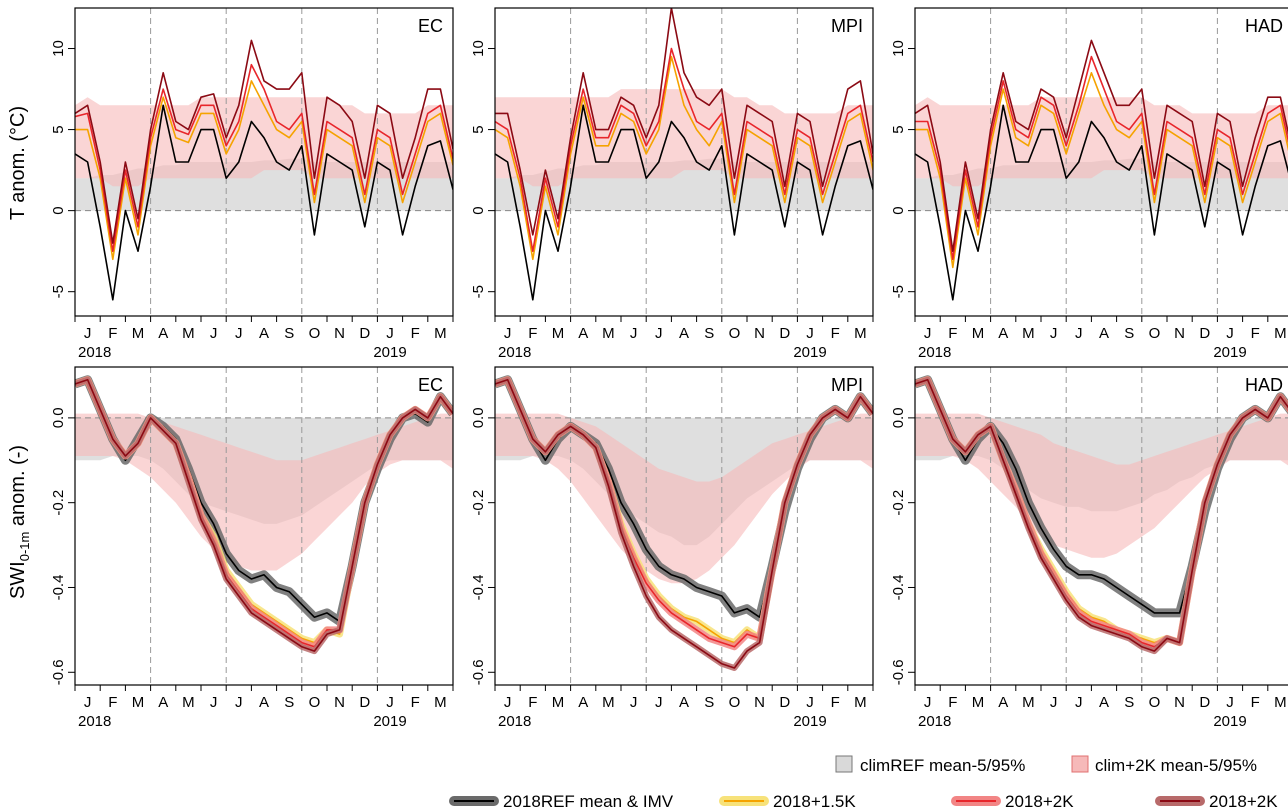 This screenshot has width=1288, height=812. I want to click on plot-area, so click(1101, 526).